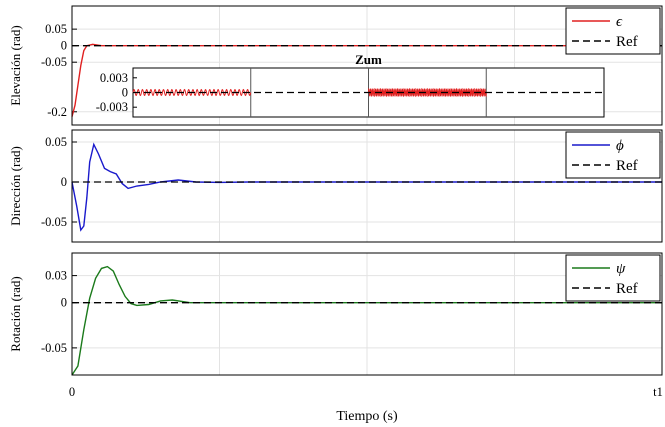  What do you see at coordinates (57, 112) in the screenshot?
I see `y-tick-label: -0.2` at bounding box center [57, 112].